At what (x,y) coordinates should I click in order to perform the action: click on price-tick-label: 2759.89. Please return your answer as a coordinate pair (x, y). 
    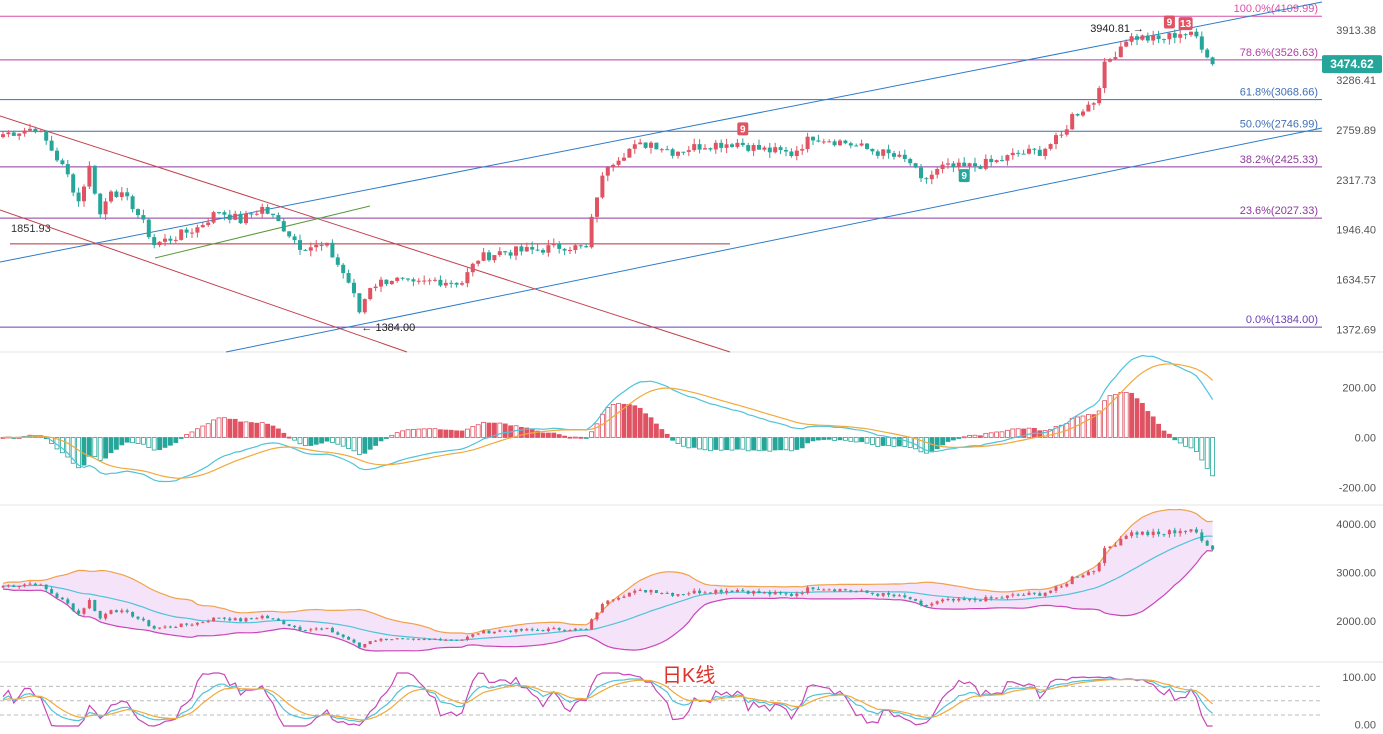
    Looking at the image, I should click on (1356, 131).